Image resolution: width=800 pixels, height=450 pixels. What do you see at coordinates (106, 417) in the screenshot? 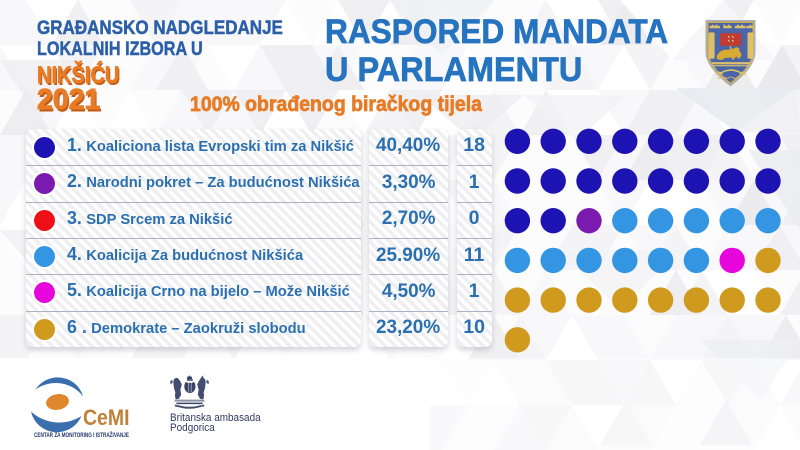
I see `svg-text: CeMI` at bounding box center [106, 417].